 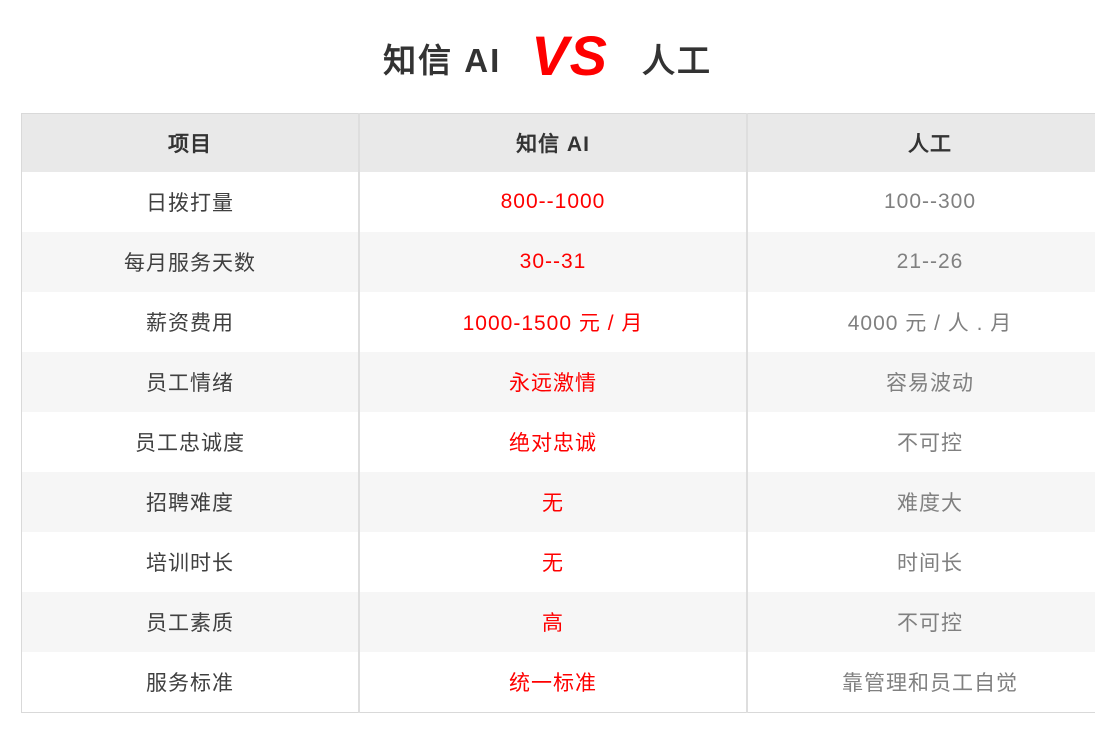 I want to click on cell-item: 招聘难度, so click(x=190, y=502).